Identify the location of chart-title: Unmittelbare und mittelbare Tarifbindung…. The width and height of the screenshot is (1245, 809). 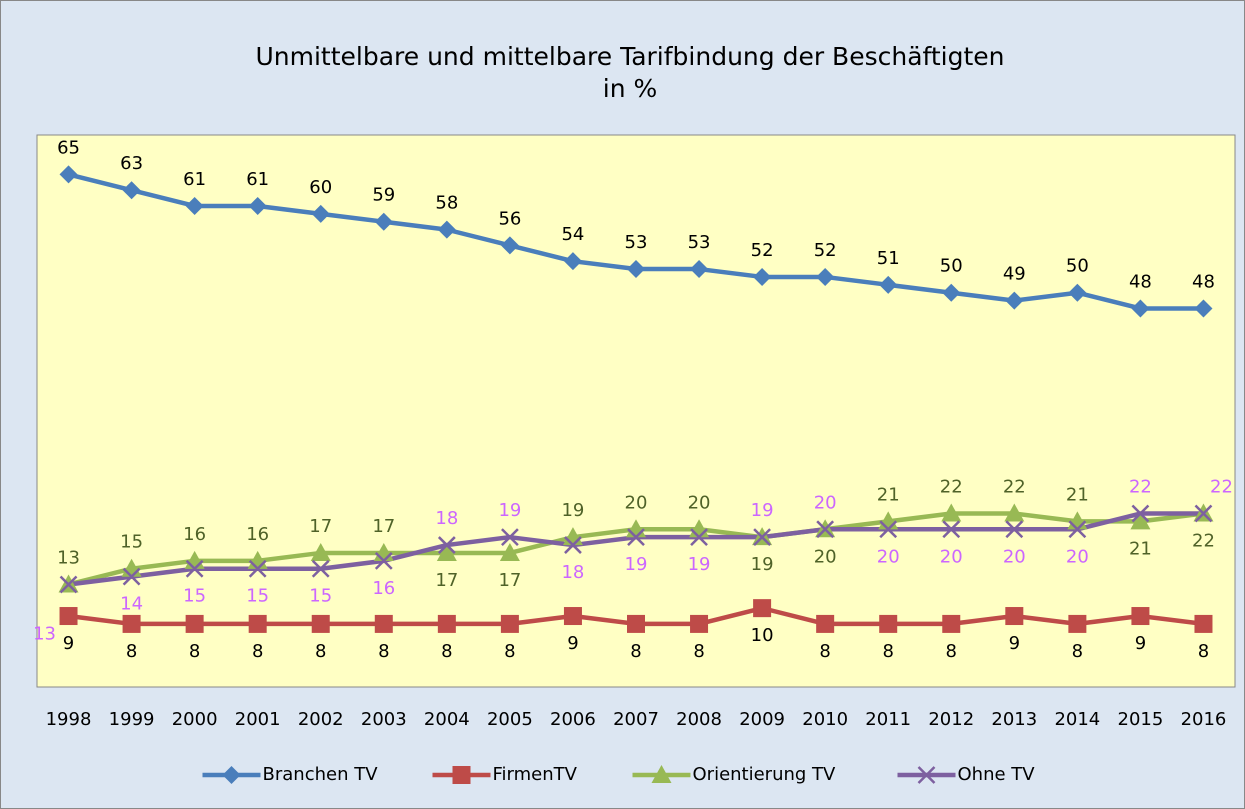
(629, 56).